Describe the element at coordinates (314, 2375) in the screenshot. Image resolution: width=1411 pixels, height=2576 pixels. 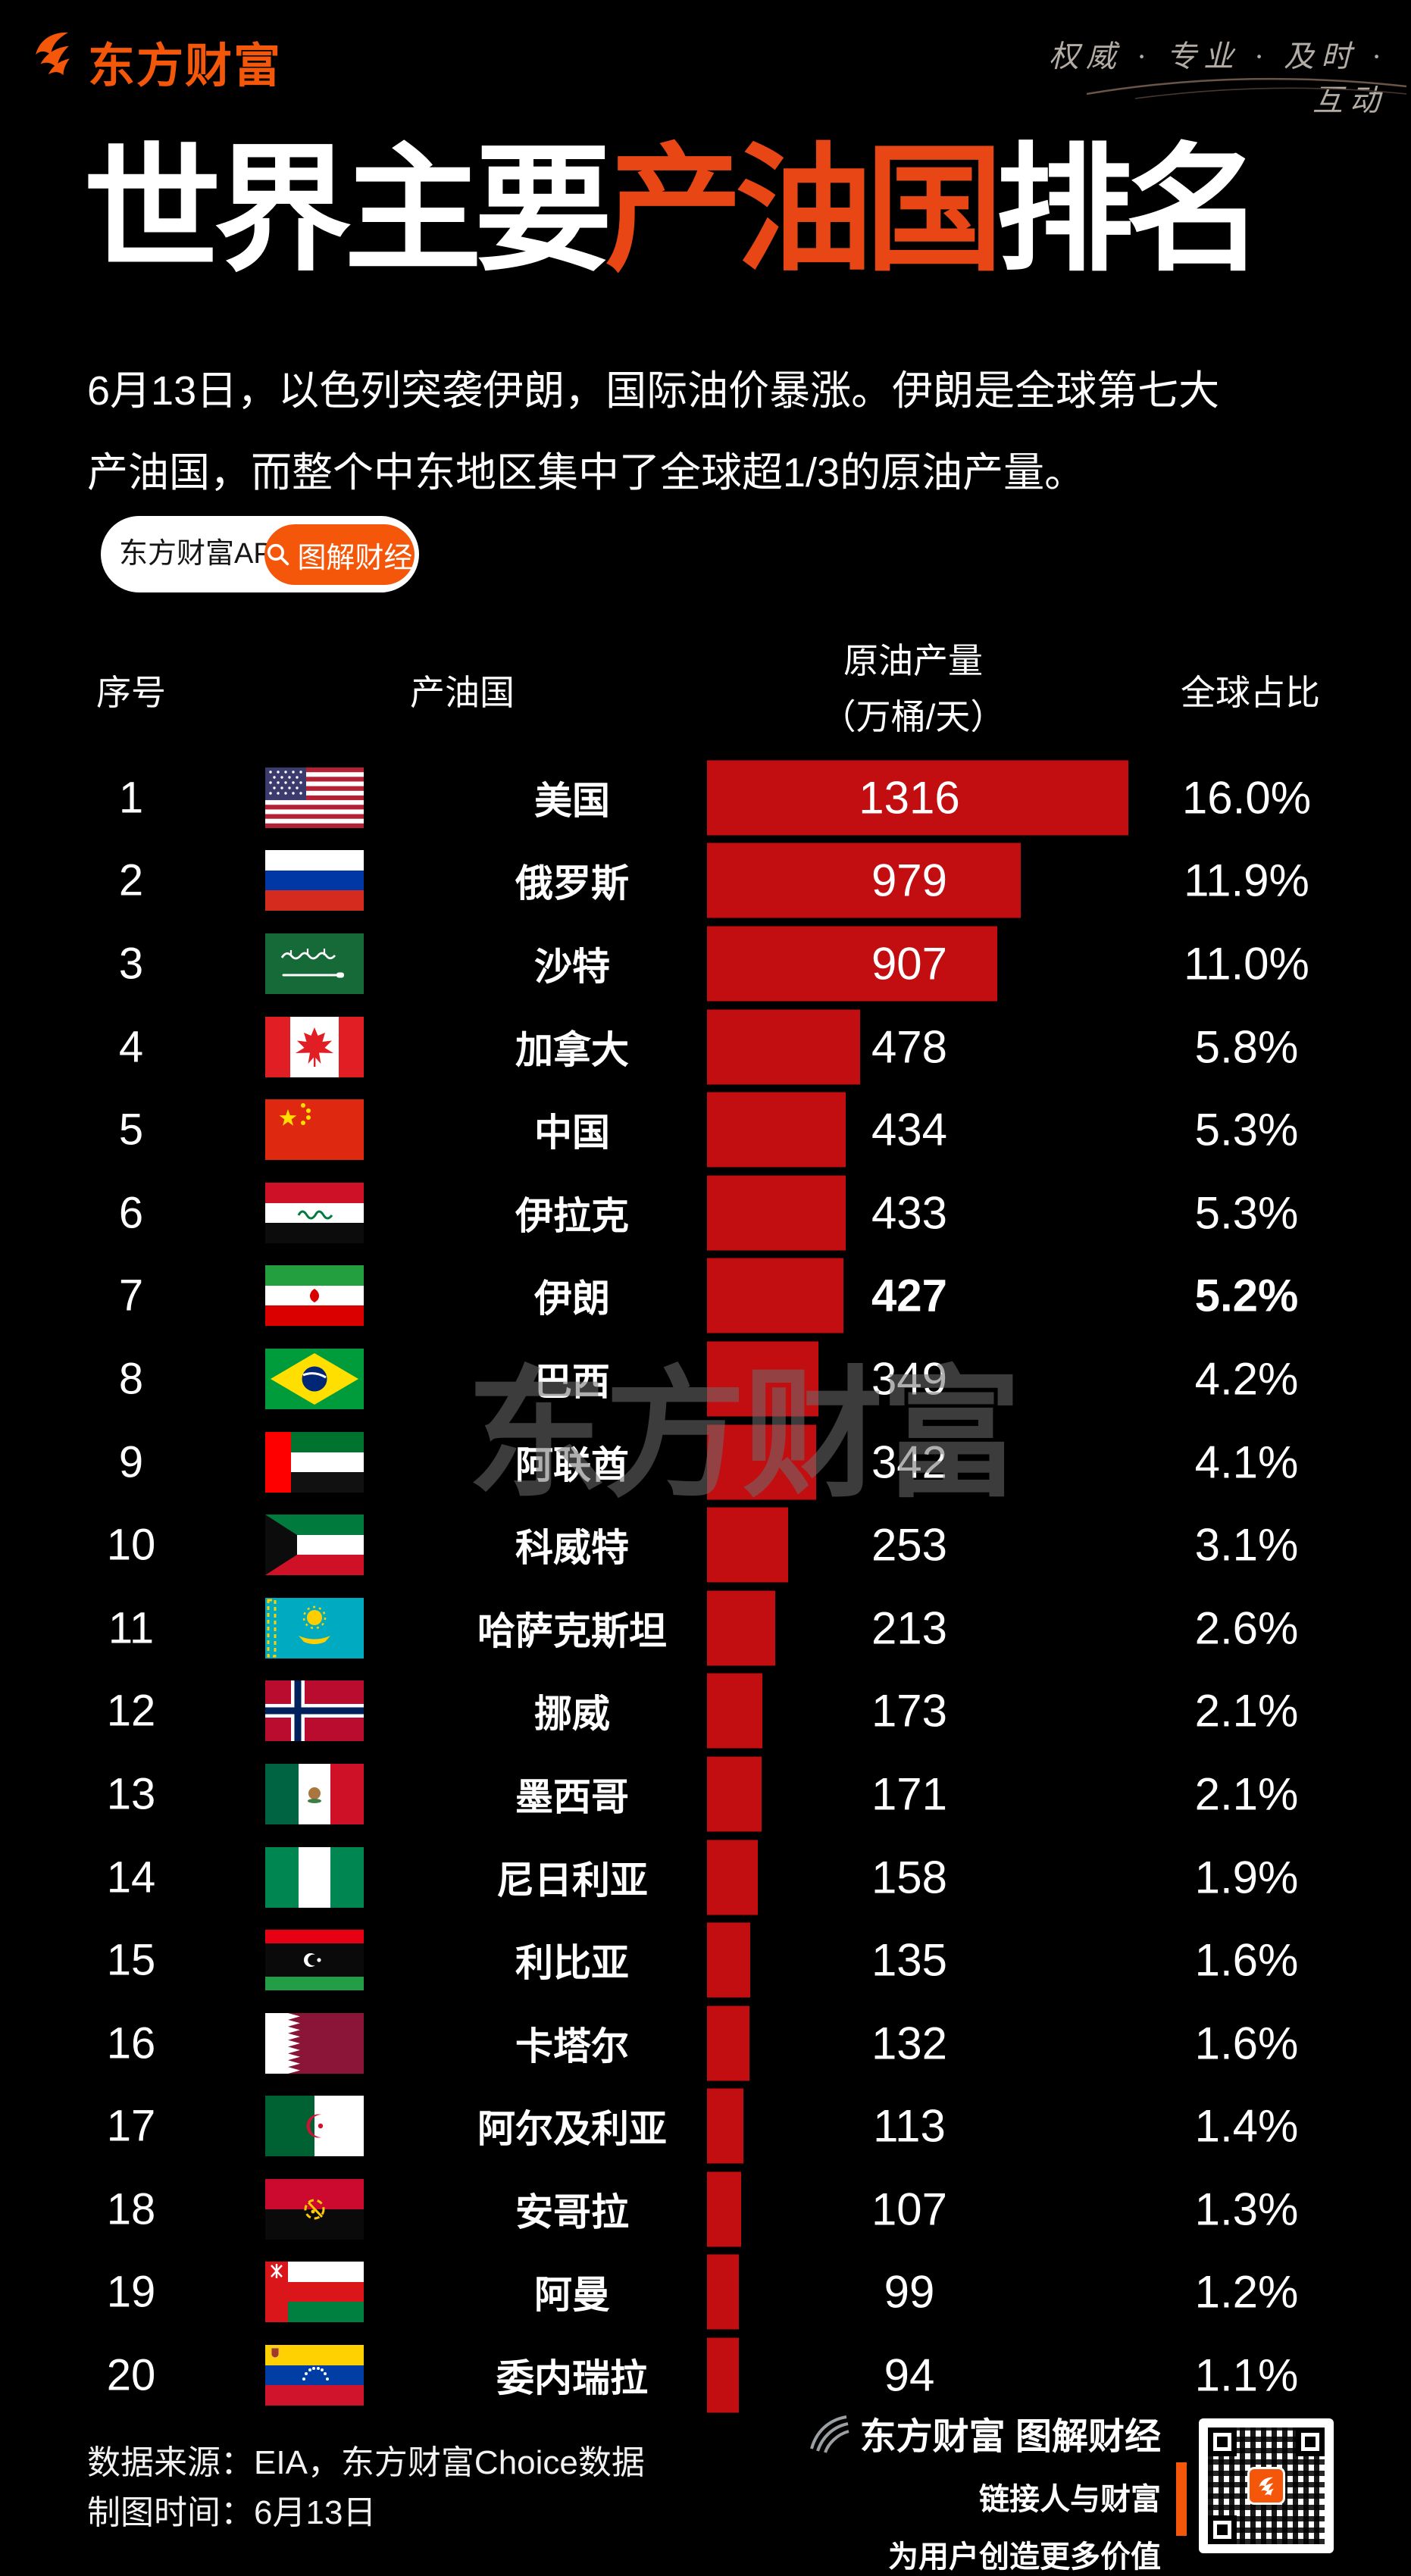
I see `flag-ve-icon` at that location.